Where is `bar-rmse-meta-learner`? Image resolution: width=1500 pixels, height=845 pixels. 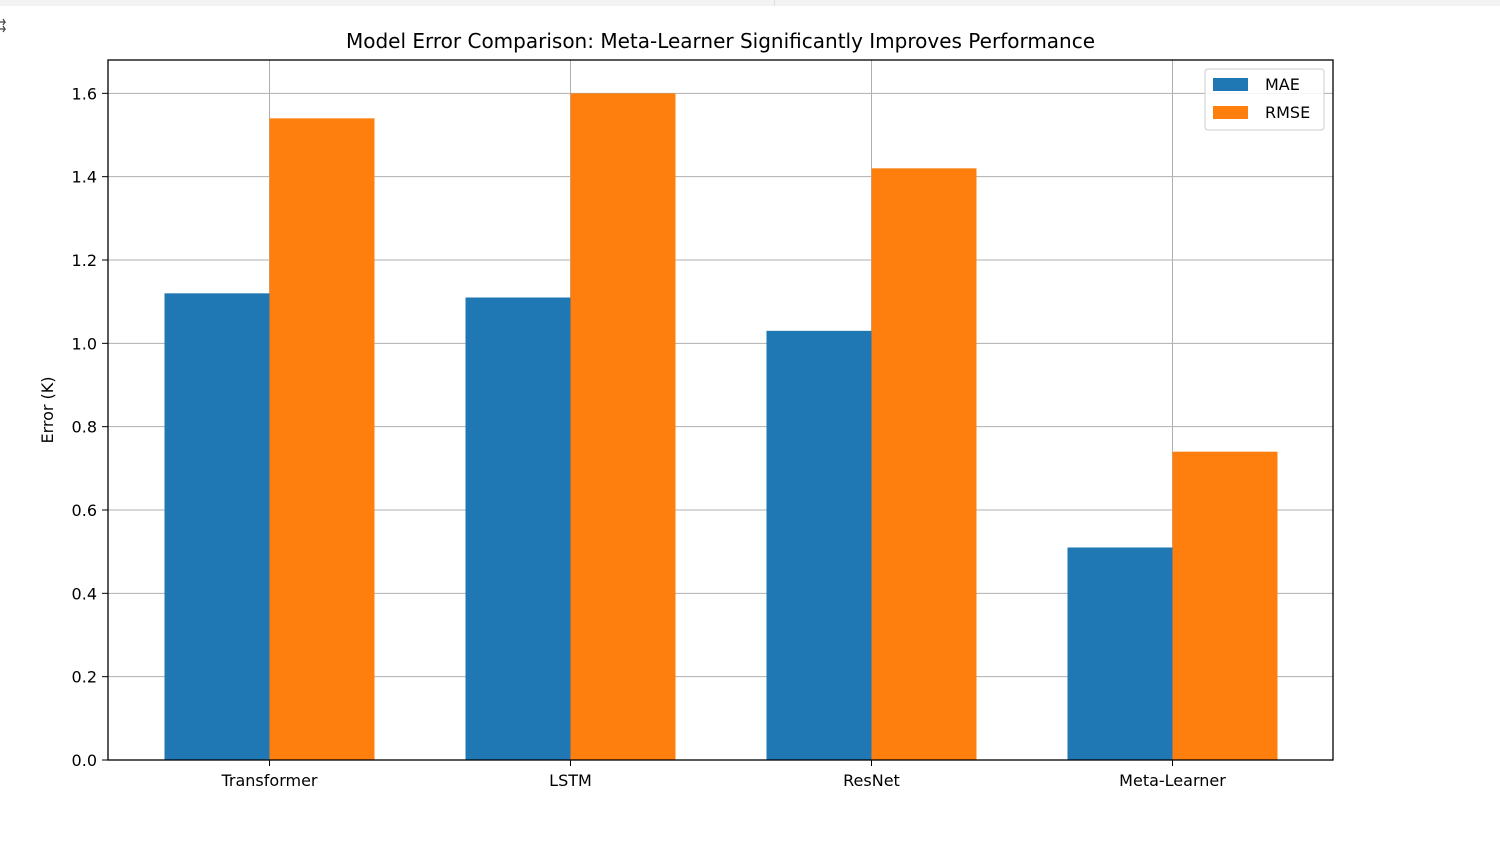
bar-rmse-meta-learner is located at coordinates (1225, 605).